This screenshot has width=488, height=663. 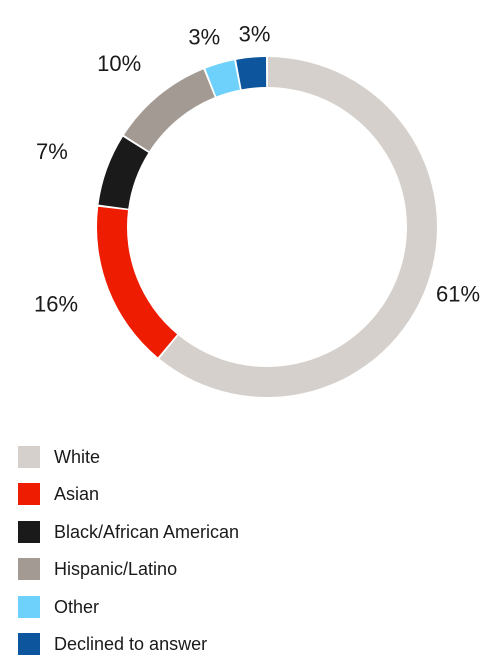 I want to click on slice-black-african-american, so click(x=123, y=173).